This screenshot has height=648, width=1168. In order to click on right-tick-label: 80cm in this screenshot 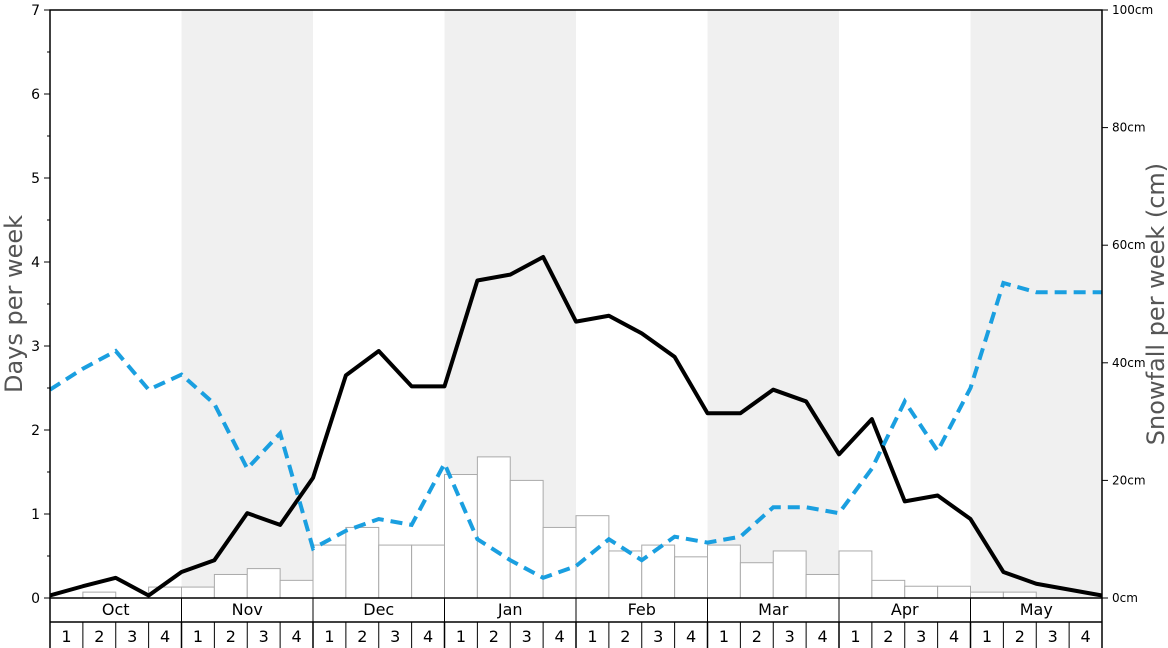, I will do `click(1129, 128)`.